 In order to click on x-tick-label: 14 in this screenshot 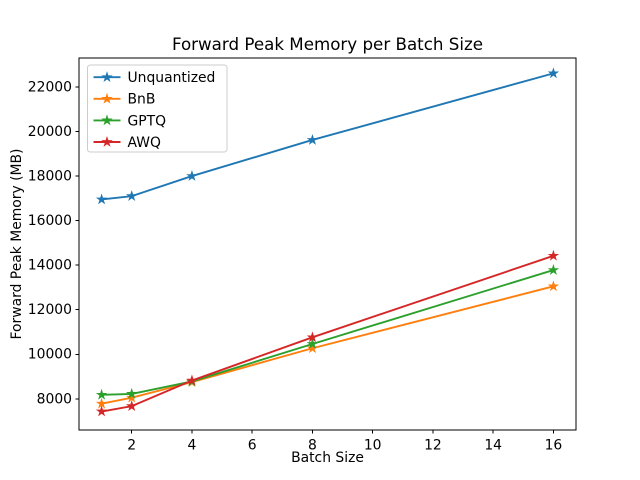, I will do `click(493, 446)`.